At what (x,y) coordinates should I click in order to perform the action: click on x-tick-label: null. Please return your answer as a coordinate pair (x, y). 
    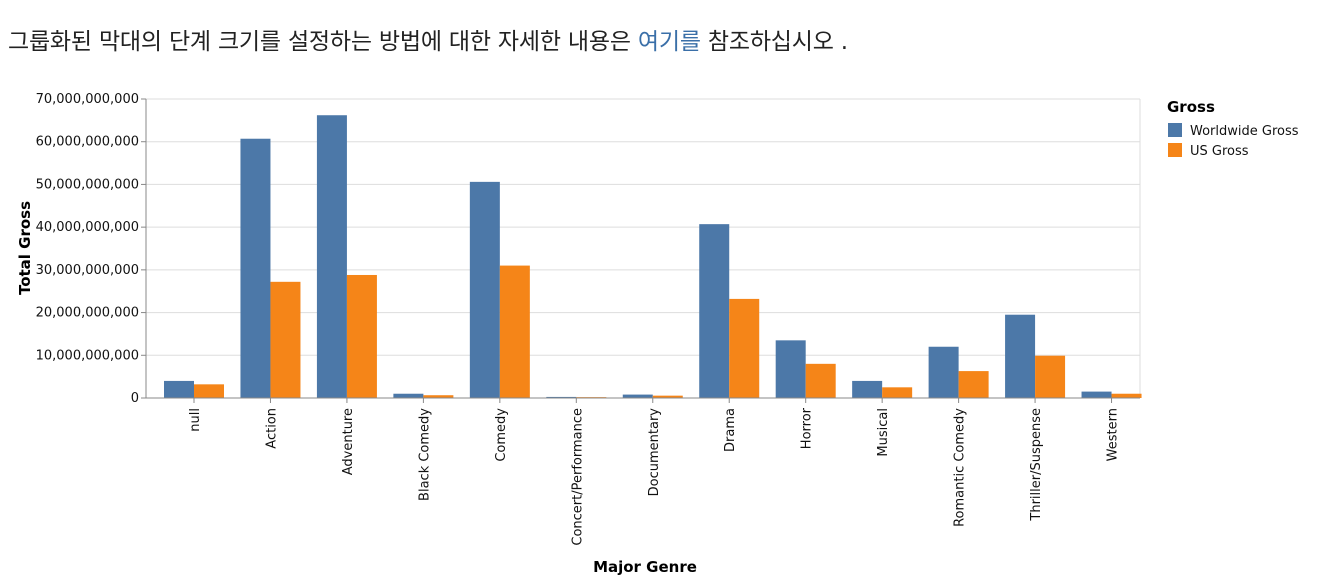
    Looking at the image, I should click on (195, 420).